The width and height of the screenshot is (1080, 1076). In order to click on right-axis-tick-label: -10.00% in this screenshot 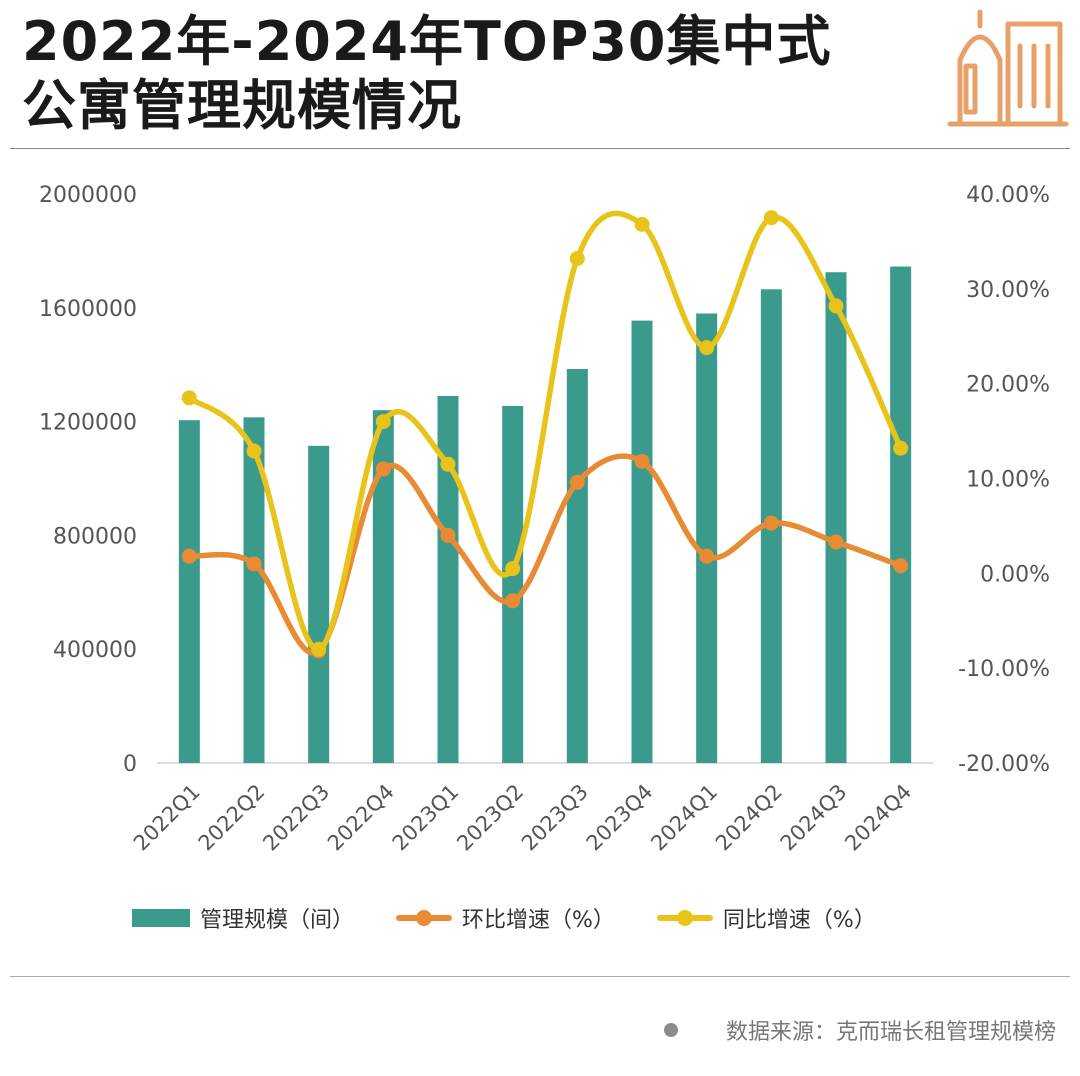, I will do `click(1004, 669)`.